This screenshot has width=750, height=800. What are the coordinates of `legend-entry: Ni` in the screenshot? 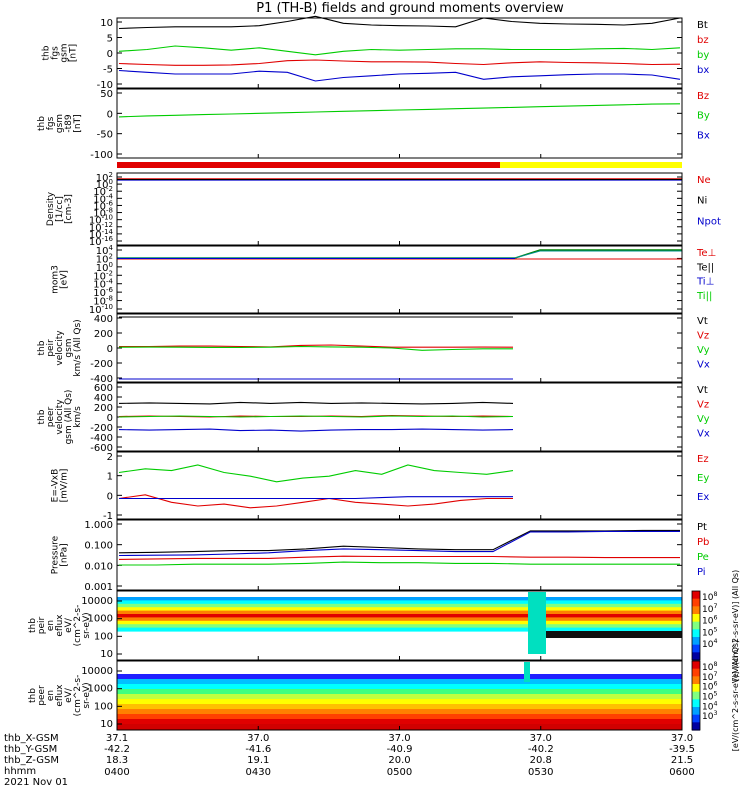 It's located at (702, 201).